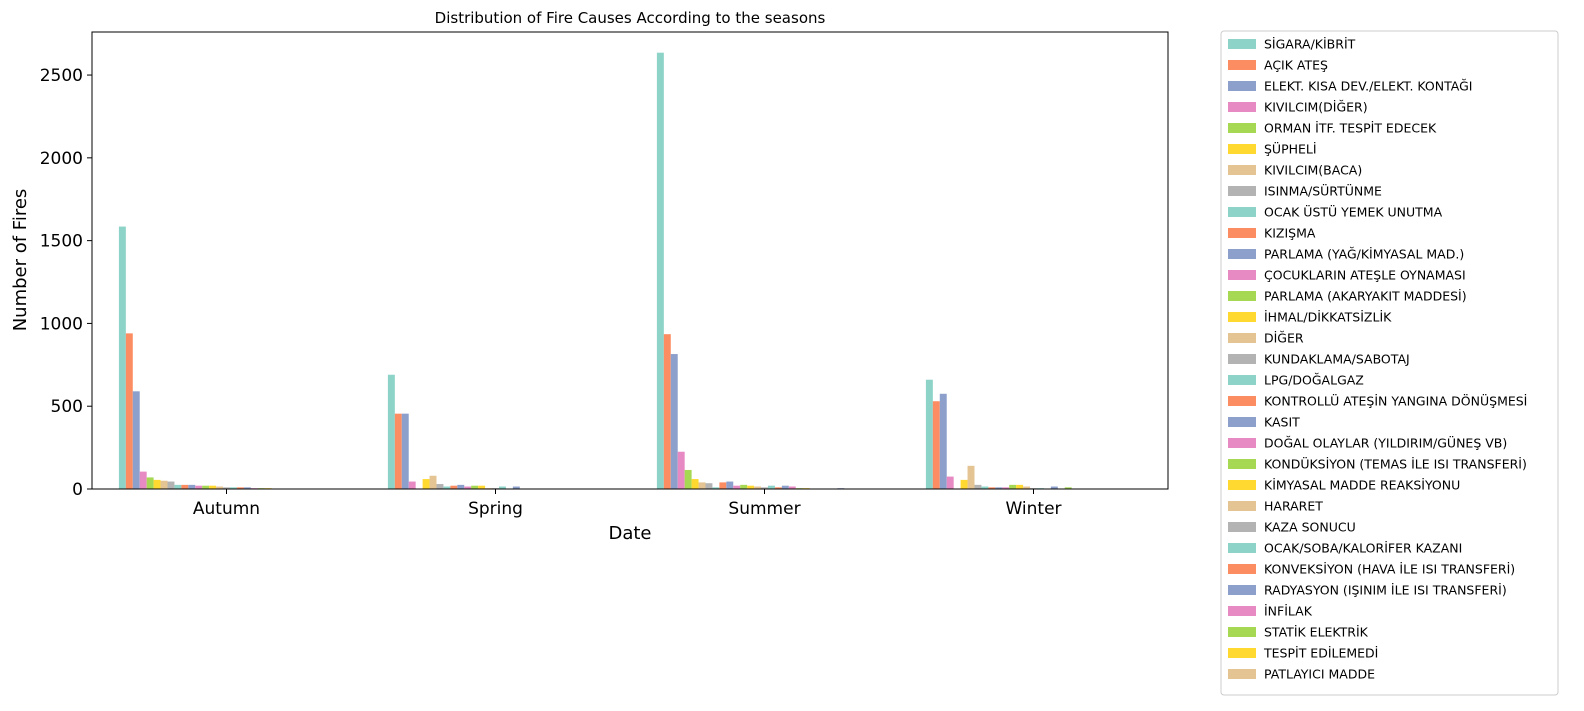 The width and height of the screenshot is (1584, 711). I want to click on legend-entry-label: SİGARA/KİBRİT, so click(1310, 44).